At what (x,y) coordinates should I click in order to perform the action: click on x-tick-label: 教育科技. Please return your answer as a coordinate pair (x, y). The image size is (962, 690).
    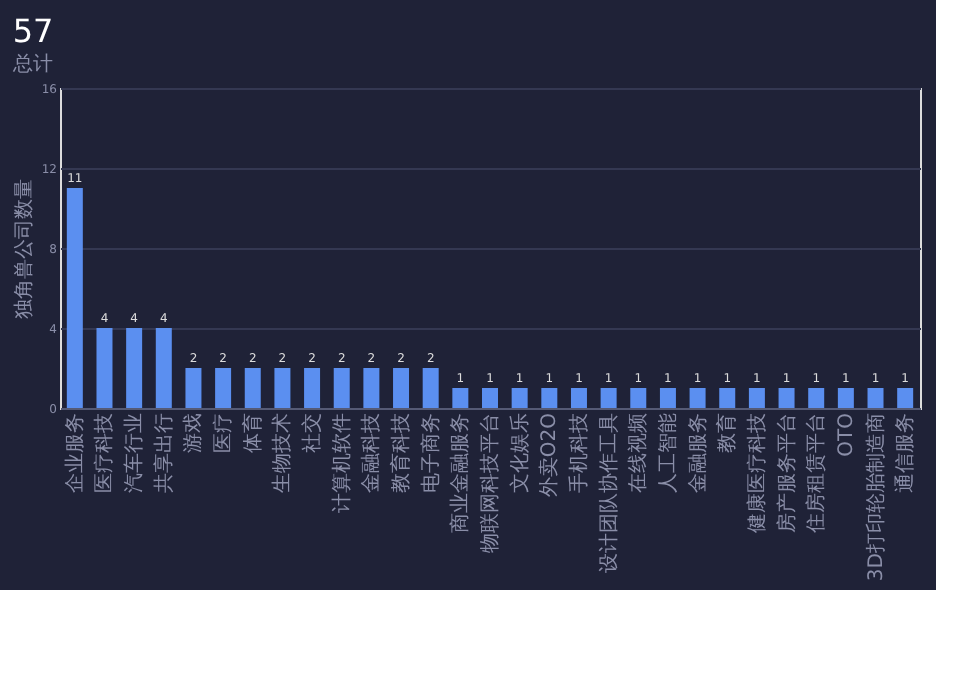
    Looking at the image, I should click on (401, 453).